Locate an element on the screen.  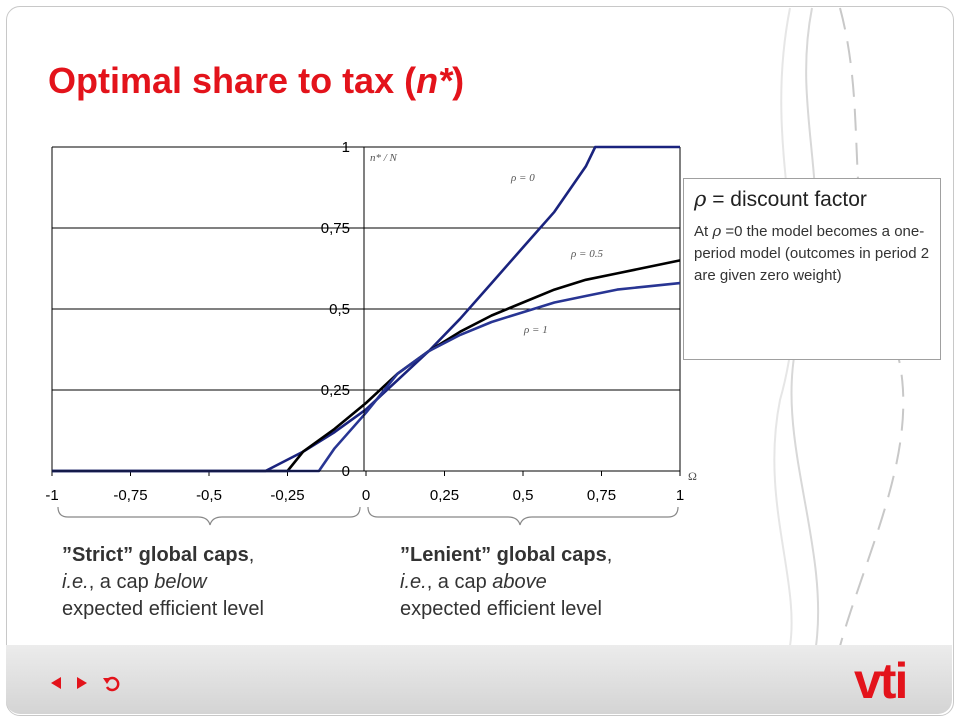
caption-lenient-end: expected efficient level is located at coordinates (501, 609).